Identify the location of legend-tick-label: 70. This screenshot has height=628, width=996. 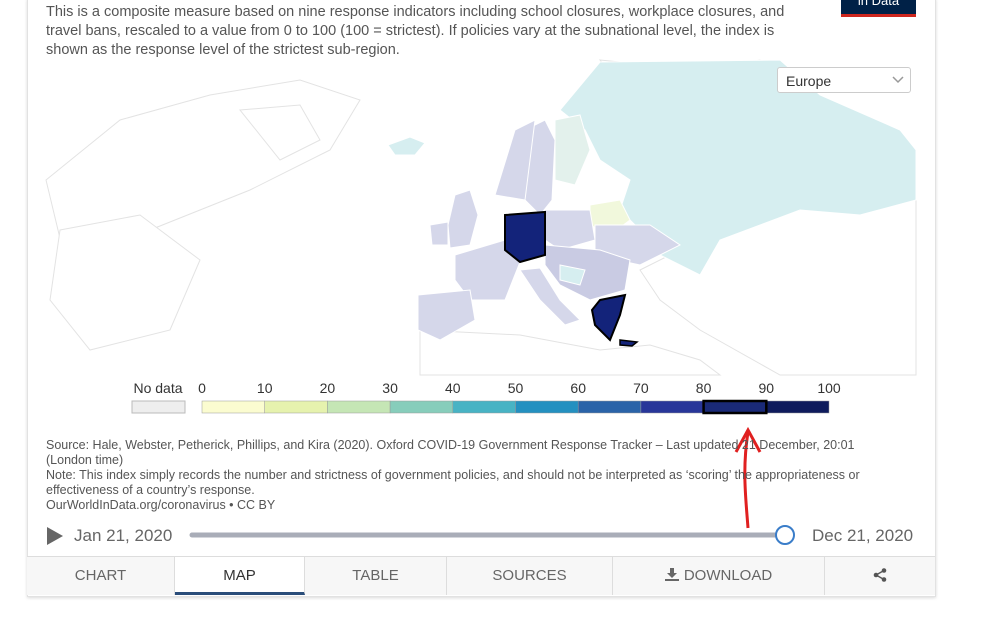
(641, 388).